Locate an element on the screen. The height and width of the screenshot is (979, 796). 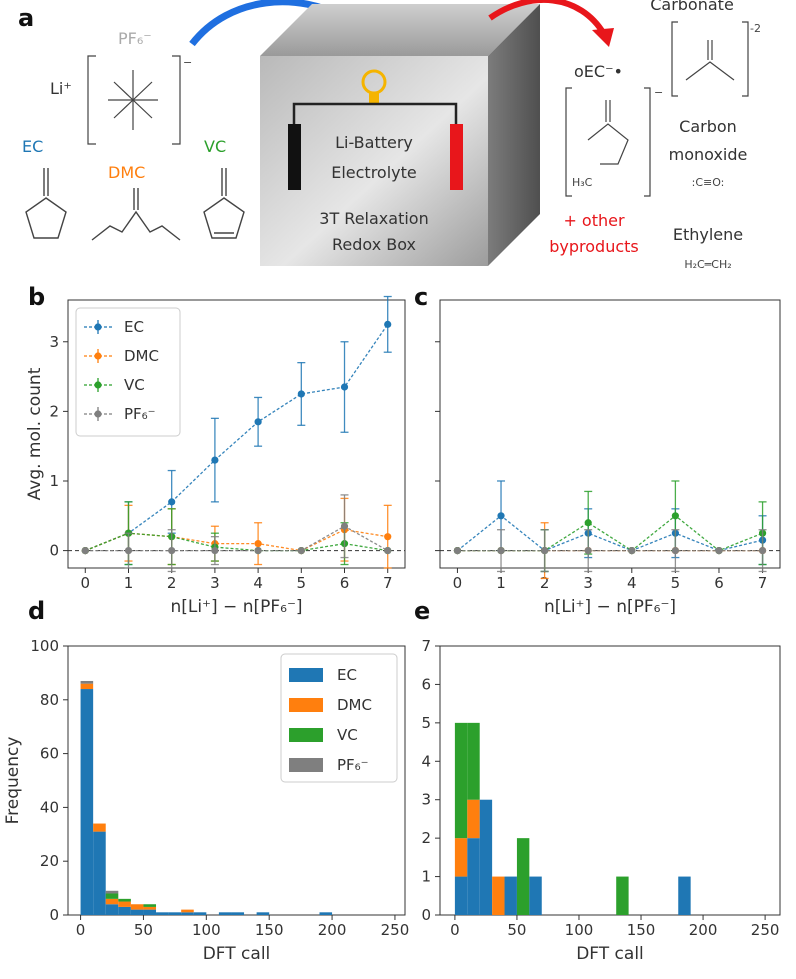
x-tick-label: 7 is located at coordinates (388, 583).